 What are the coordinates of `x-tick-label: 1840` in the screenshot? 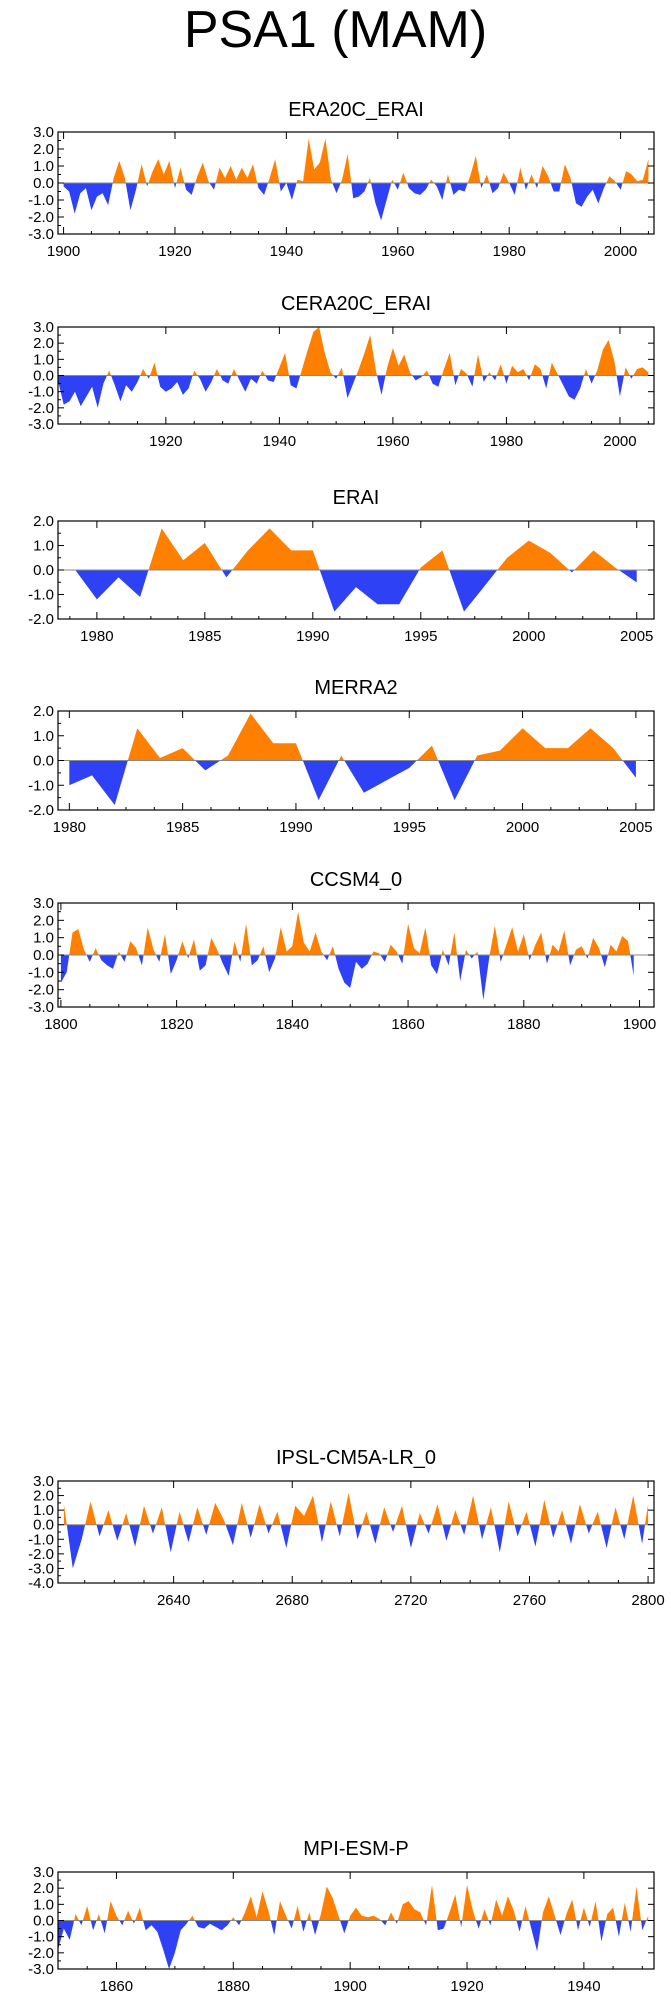 It's located at (292, 1024).